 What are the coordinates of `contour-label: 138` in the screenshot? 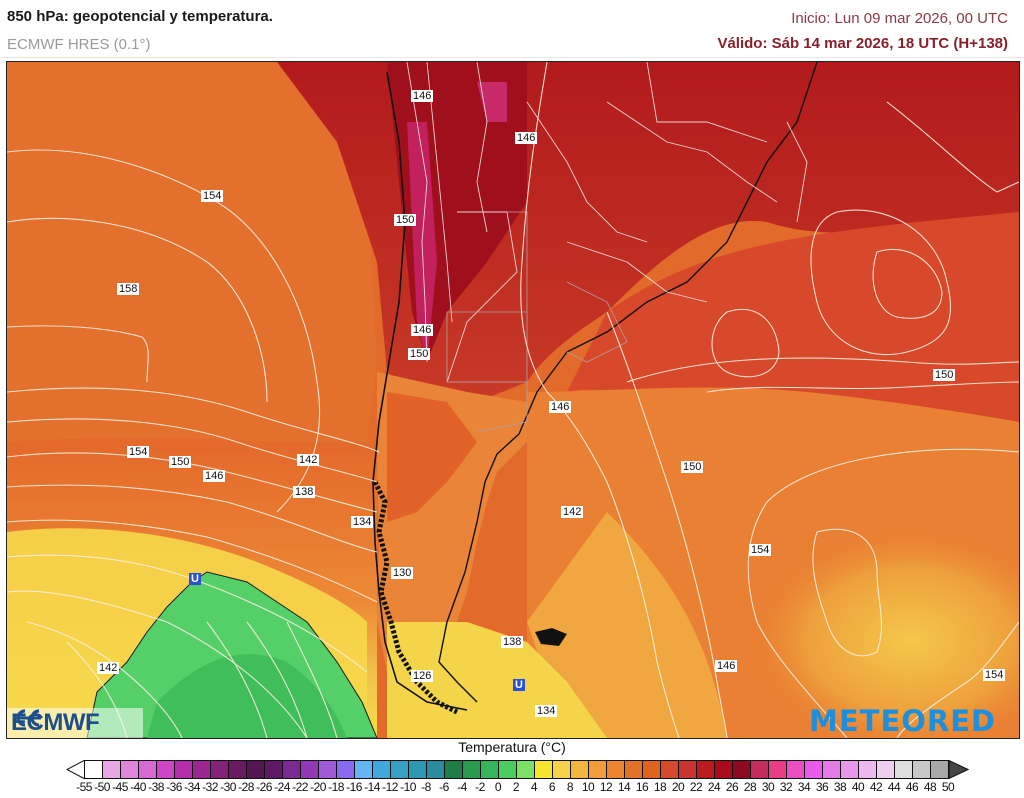 It's located at (304, 492).